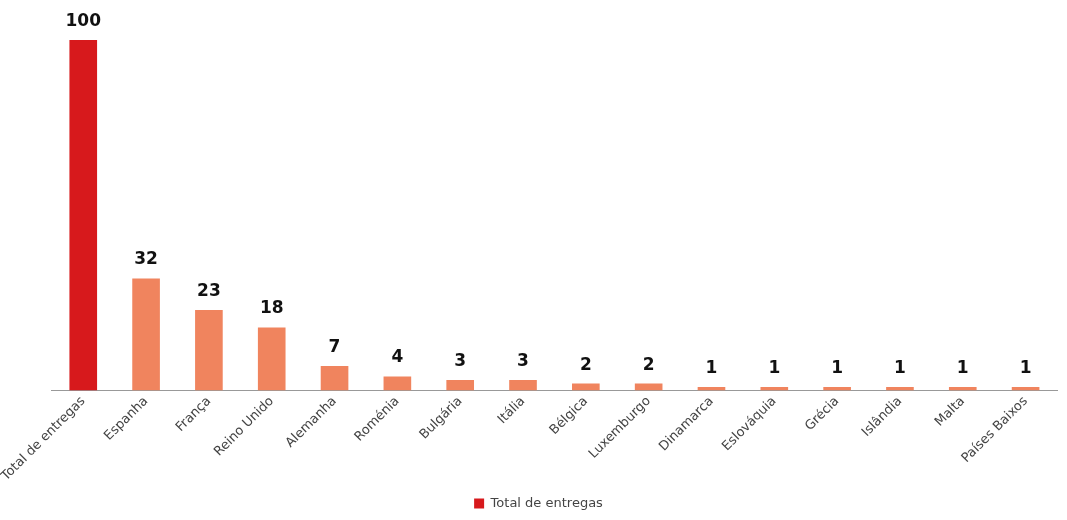  What do you see at coordinates (397, 356) in the screenshot?
I see `data-label: 4` at bounding box center [397, 356].